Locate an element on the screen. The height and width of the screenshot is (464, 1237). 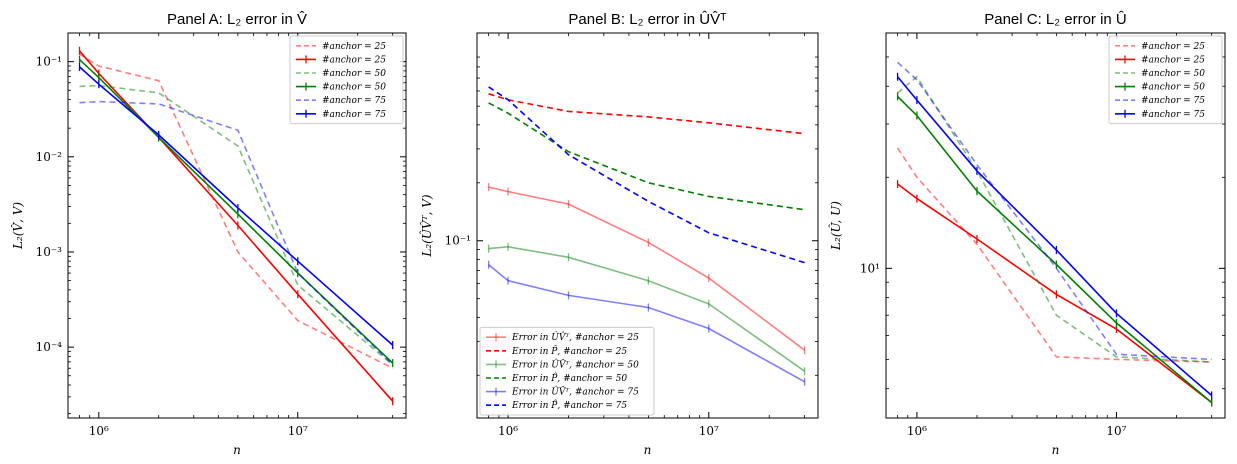
panel-title: Panel C: L₂ error in Û is located at coordinates (1055, 19).